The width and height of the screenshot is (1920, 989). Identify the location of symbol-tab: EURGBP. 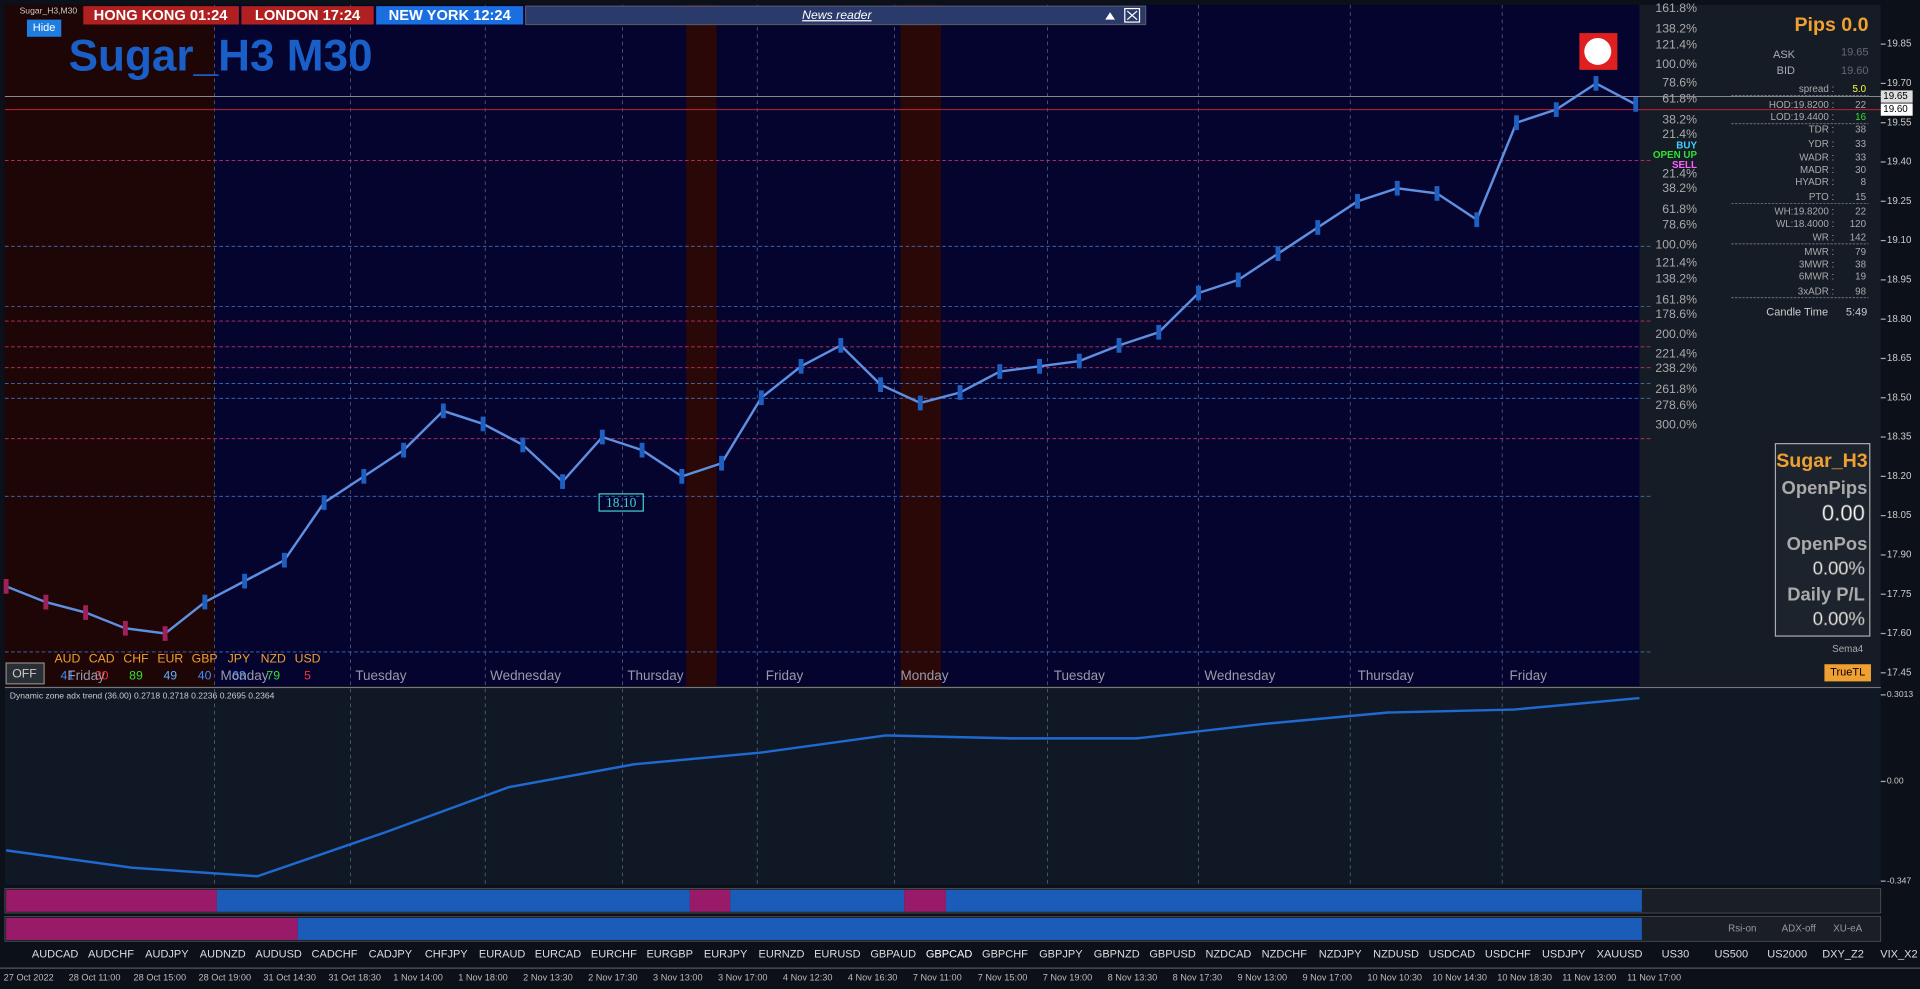
(669, 955).